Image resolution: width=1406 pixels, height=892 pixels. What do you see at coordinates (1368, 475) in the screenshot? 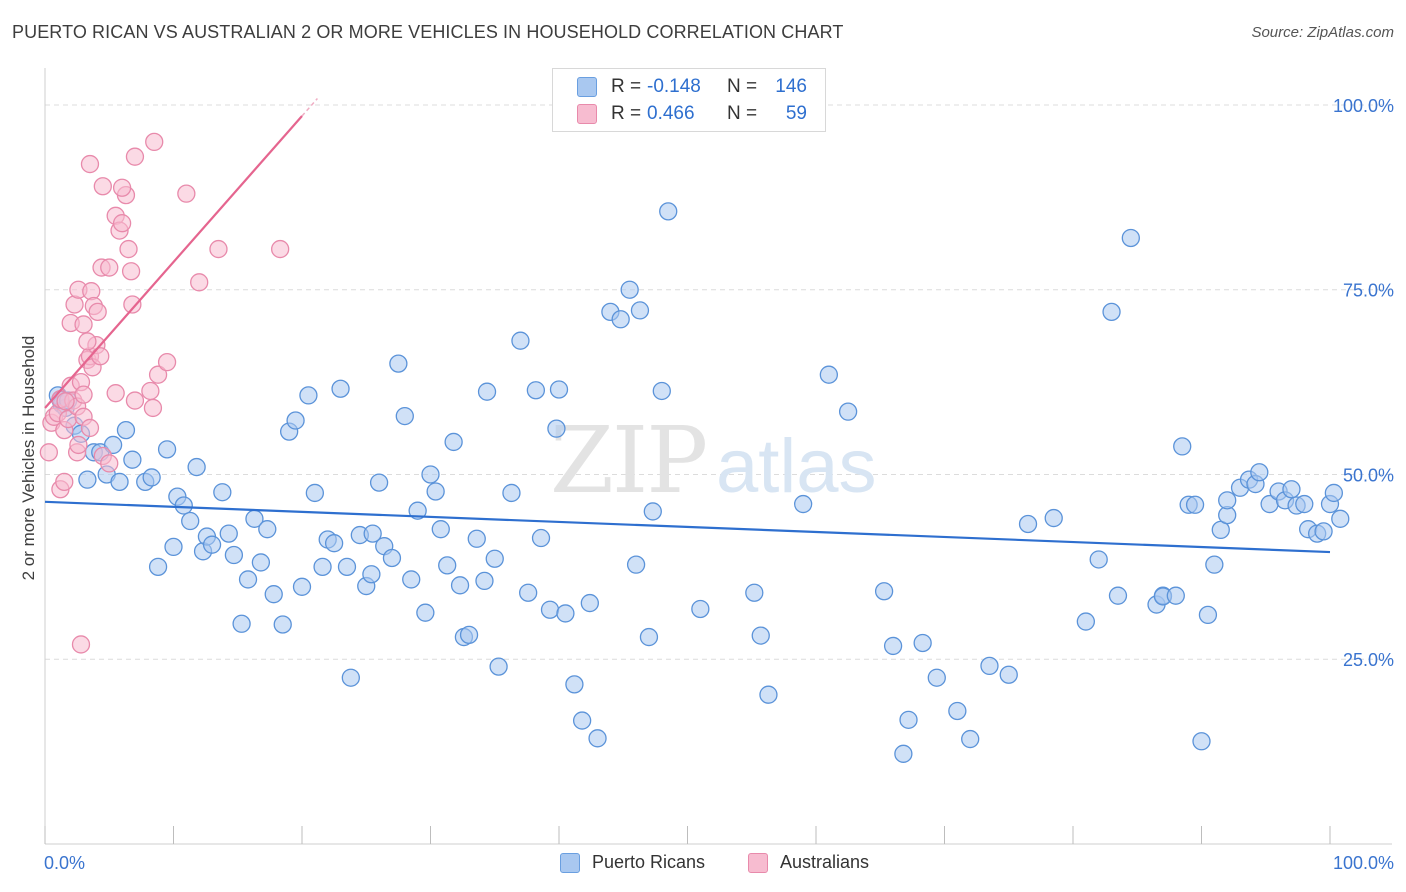
I see `y-tick-label: 50.0%` at bounding box center [1368, 475].